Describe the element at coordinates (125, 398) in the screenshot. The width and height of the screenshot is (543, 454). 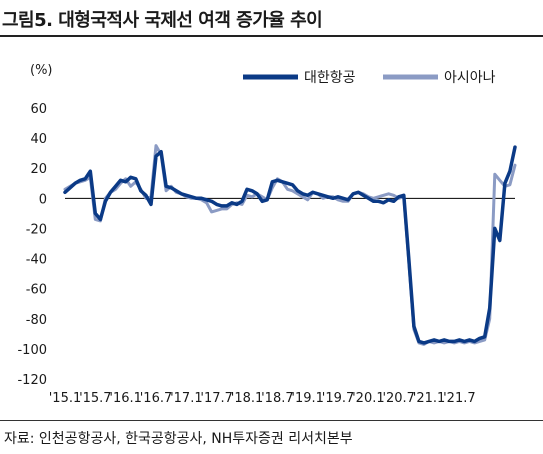
I see `x-tick-label: '16.1` at that location.